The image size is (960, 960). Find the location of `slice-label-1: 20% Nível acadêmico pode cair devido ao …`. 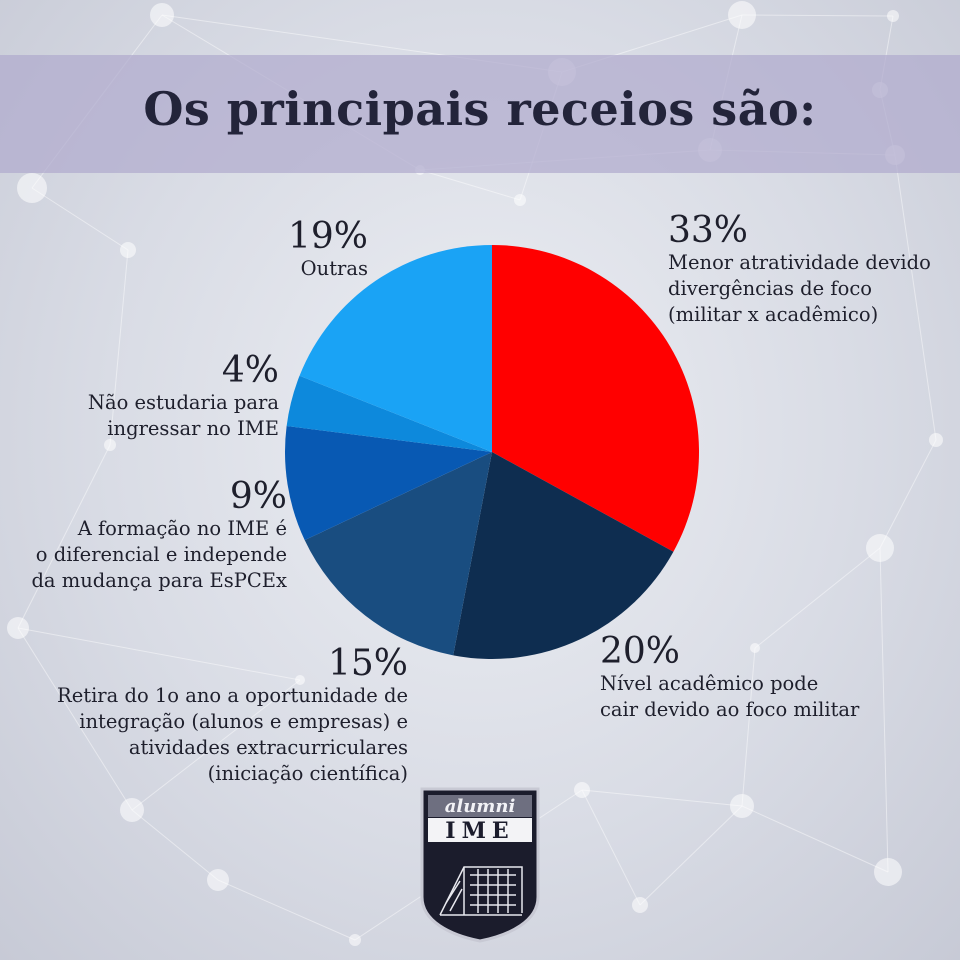

slice-label-1: 20% Nível acadêmico pode cair devido ao … is located at coordinates (729, 678).